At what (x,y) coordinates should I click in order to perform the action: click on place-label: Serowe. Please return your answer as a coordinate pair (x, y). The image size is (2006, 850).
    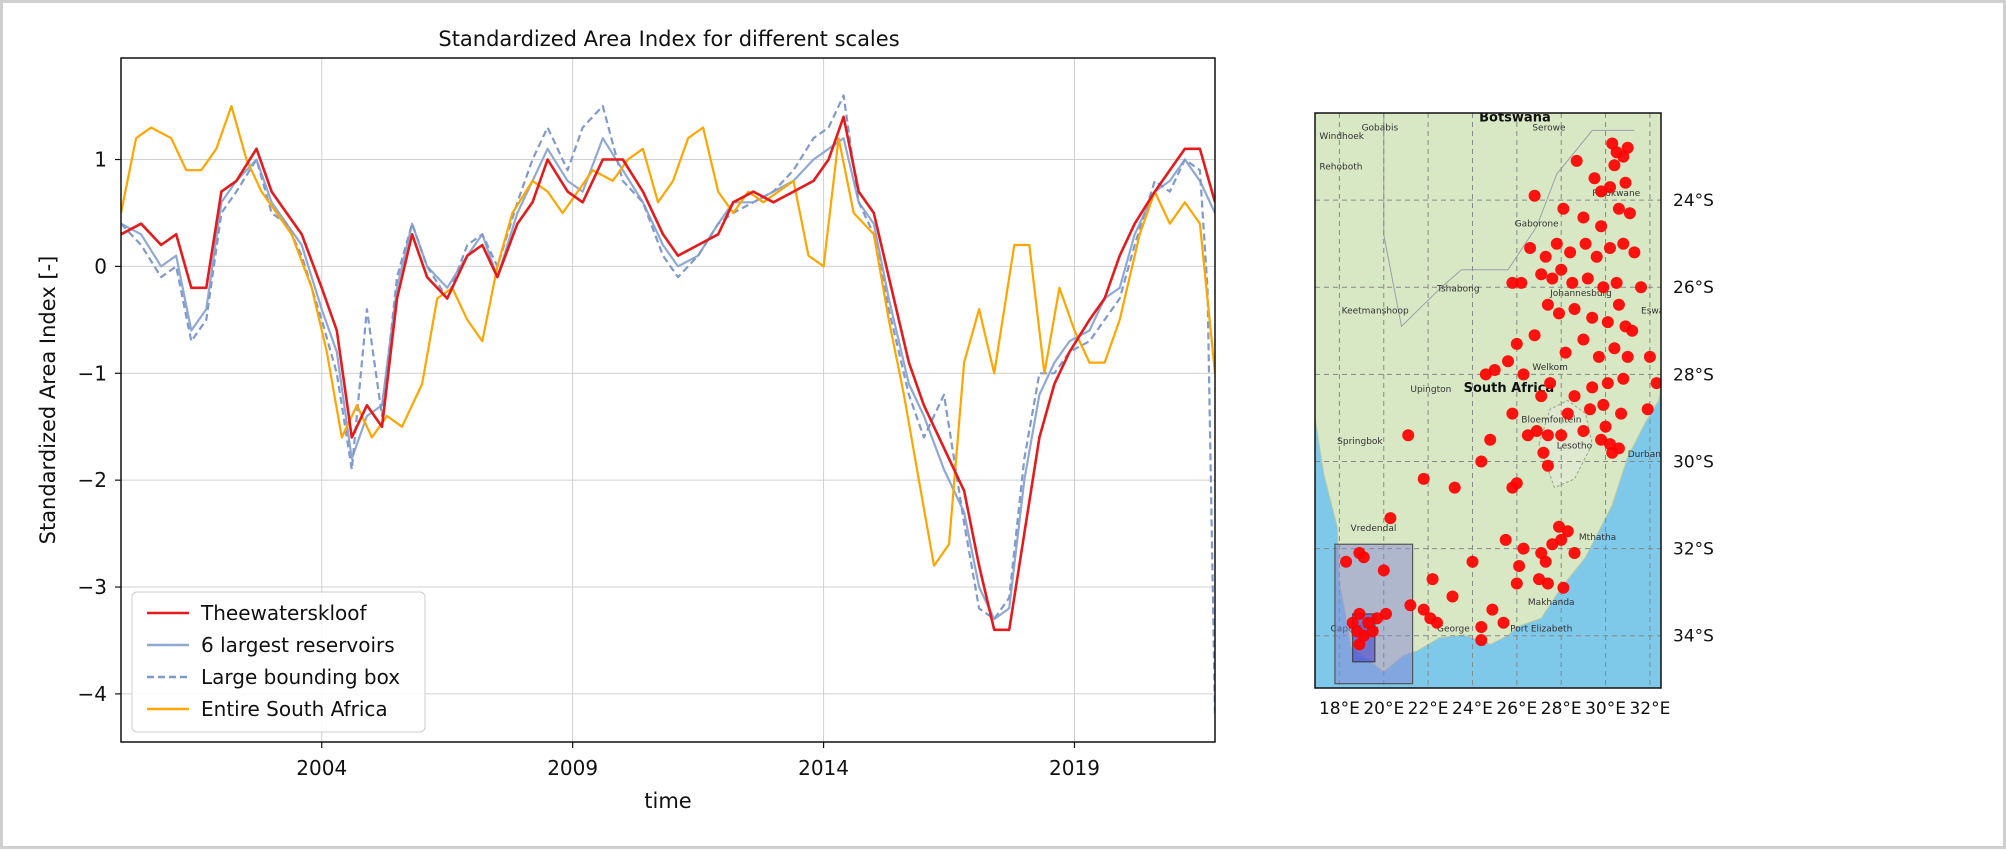
    Looking at the image, I should click on (1549, 128).